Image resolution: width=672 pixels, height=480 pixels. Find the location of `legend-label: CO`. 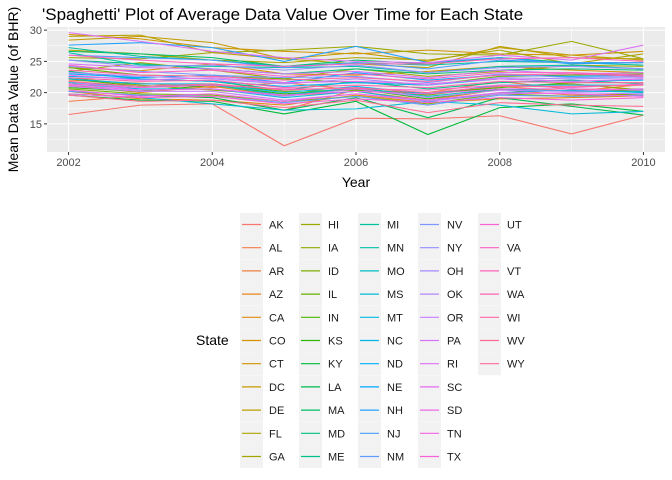

legend-label: CO is located at coordinates (277, 342).